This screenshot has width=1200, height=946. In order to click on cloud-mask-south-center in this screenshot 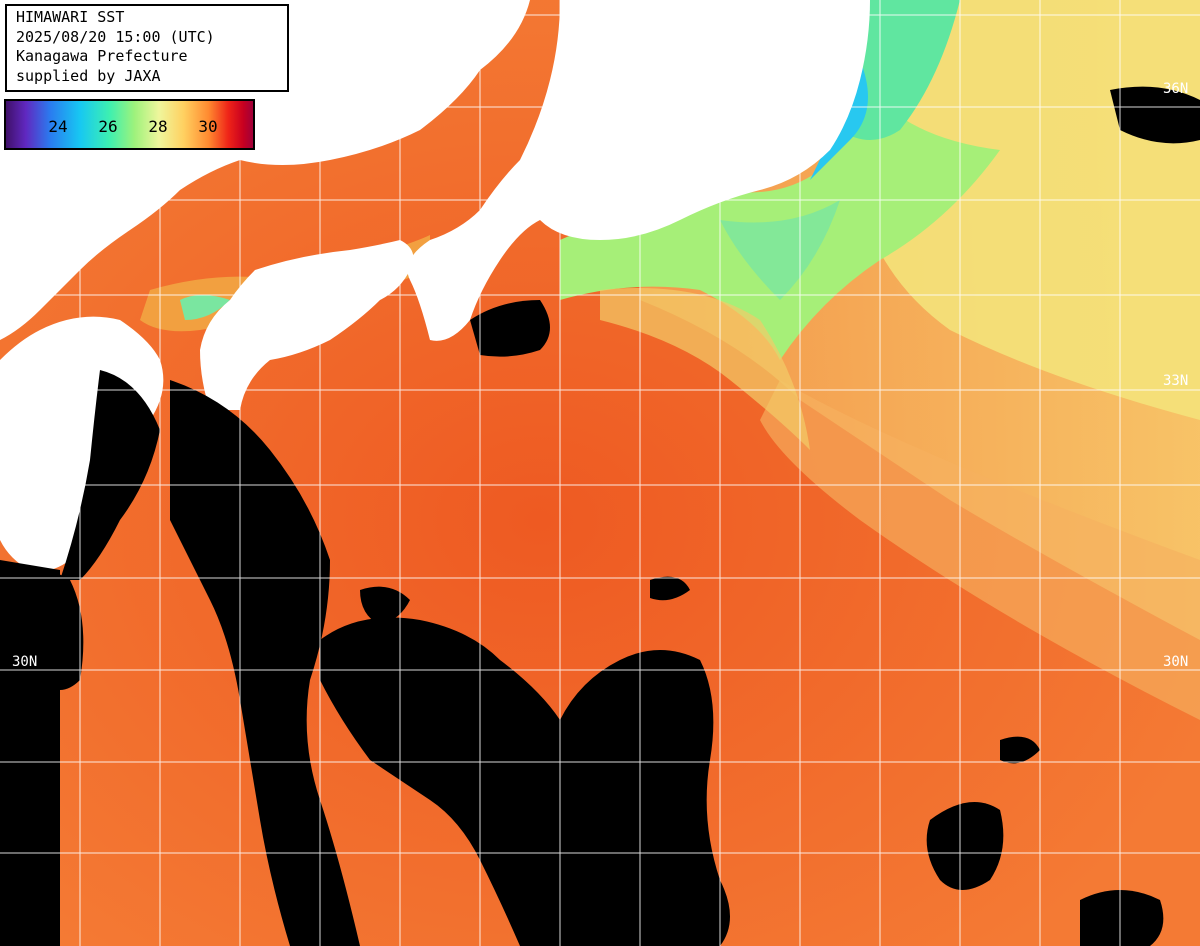, I will do `click(525, 781)`.